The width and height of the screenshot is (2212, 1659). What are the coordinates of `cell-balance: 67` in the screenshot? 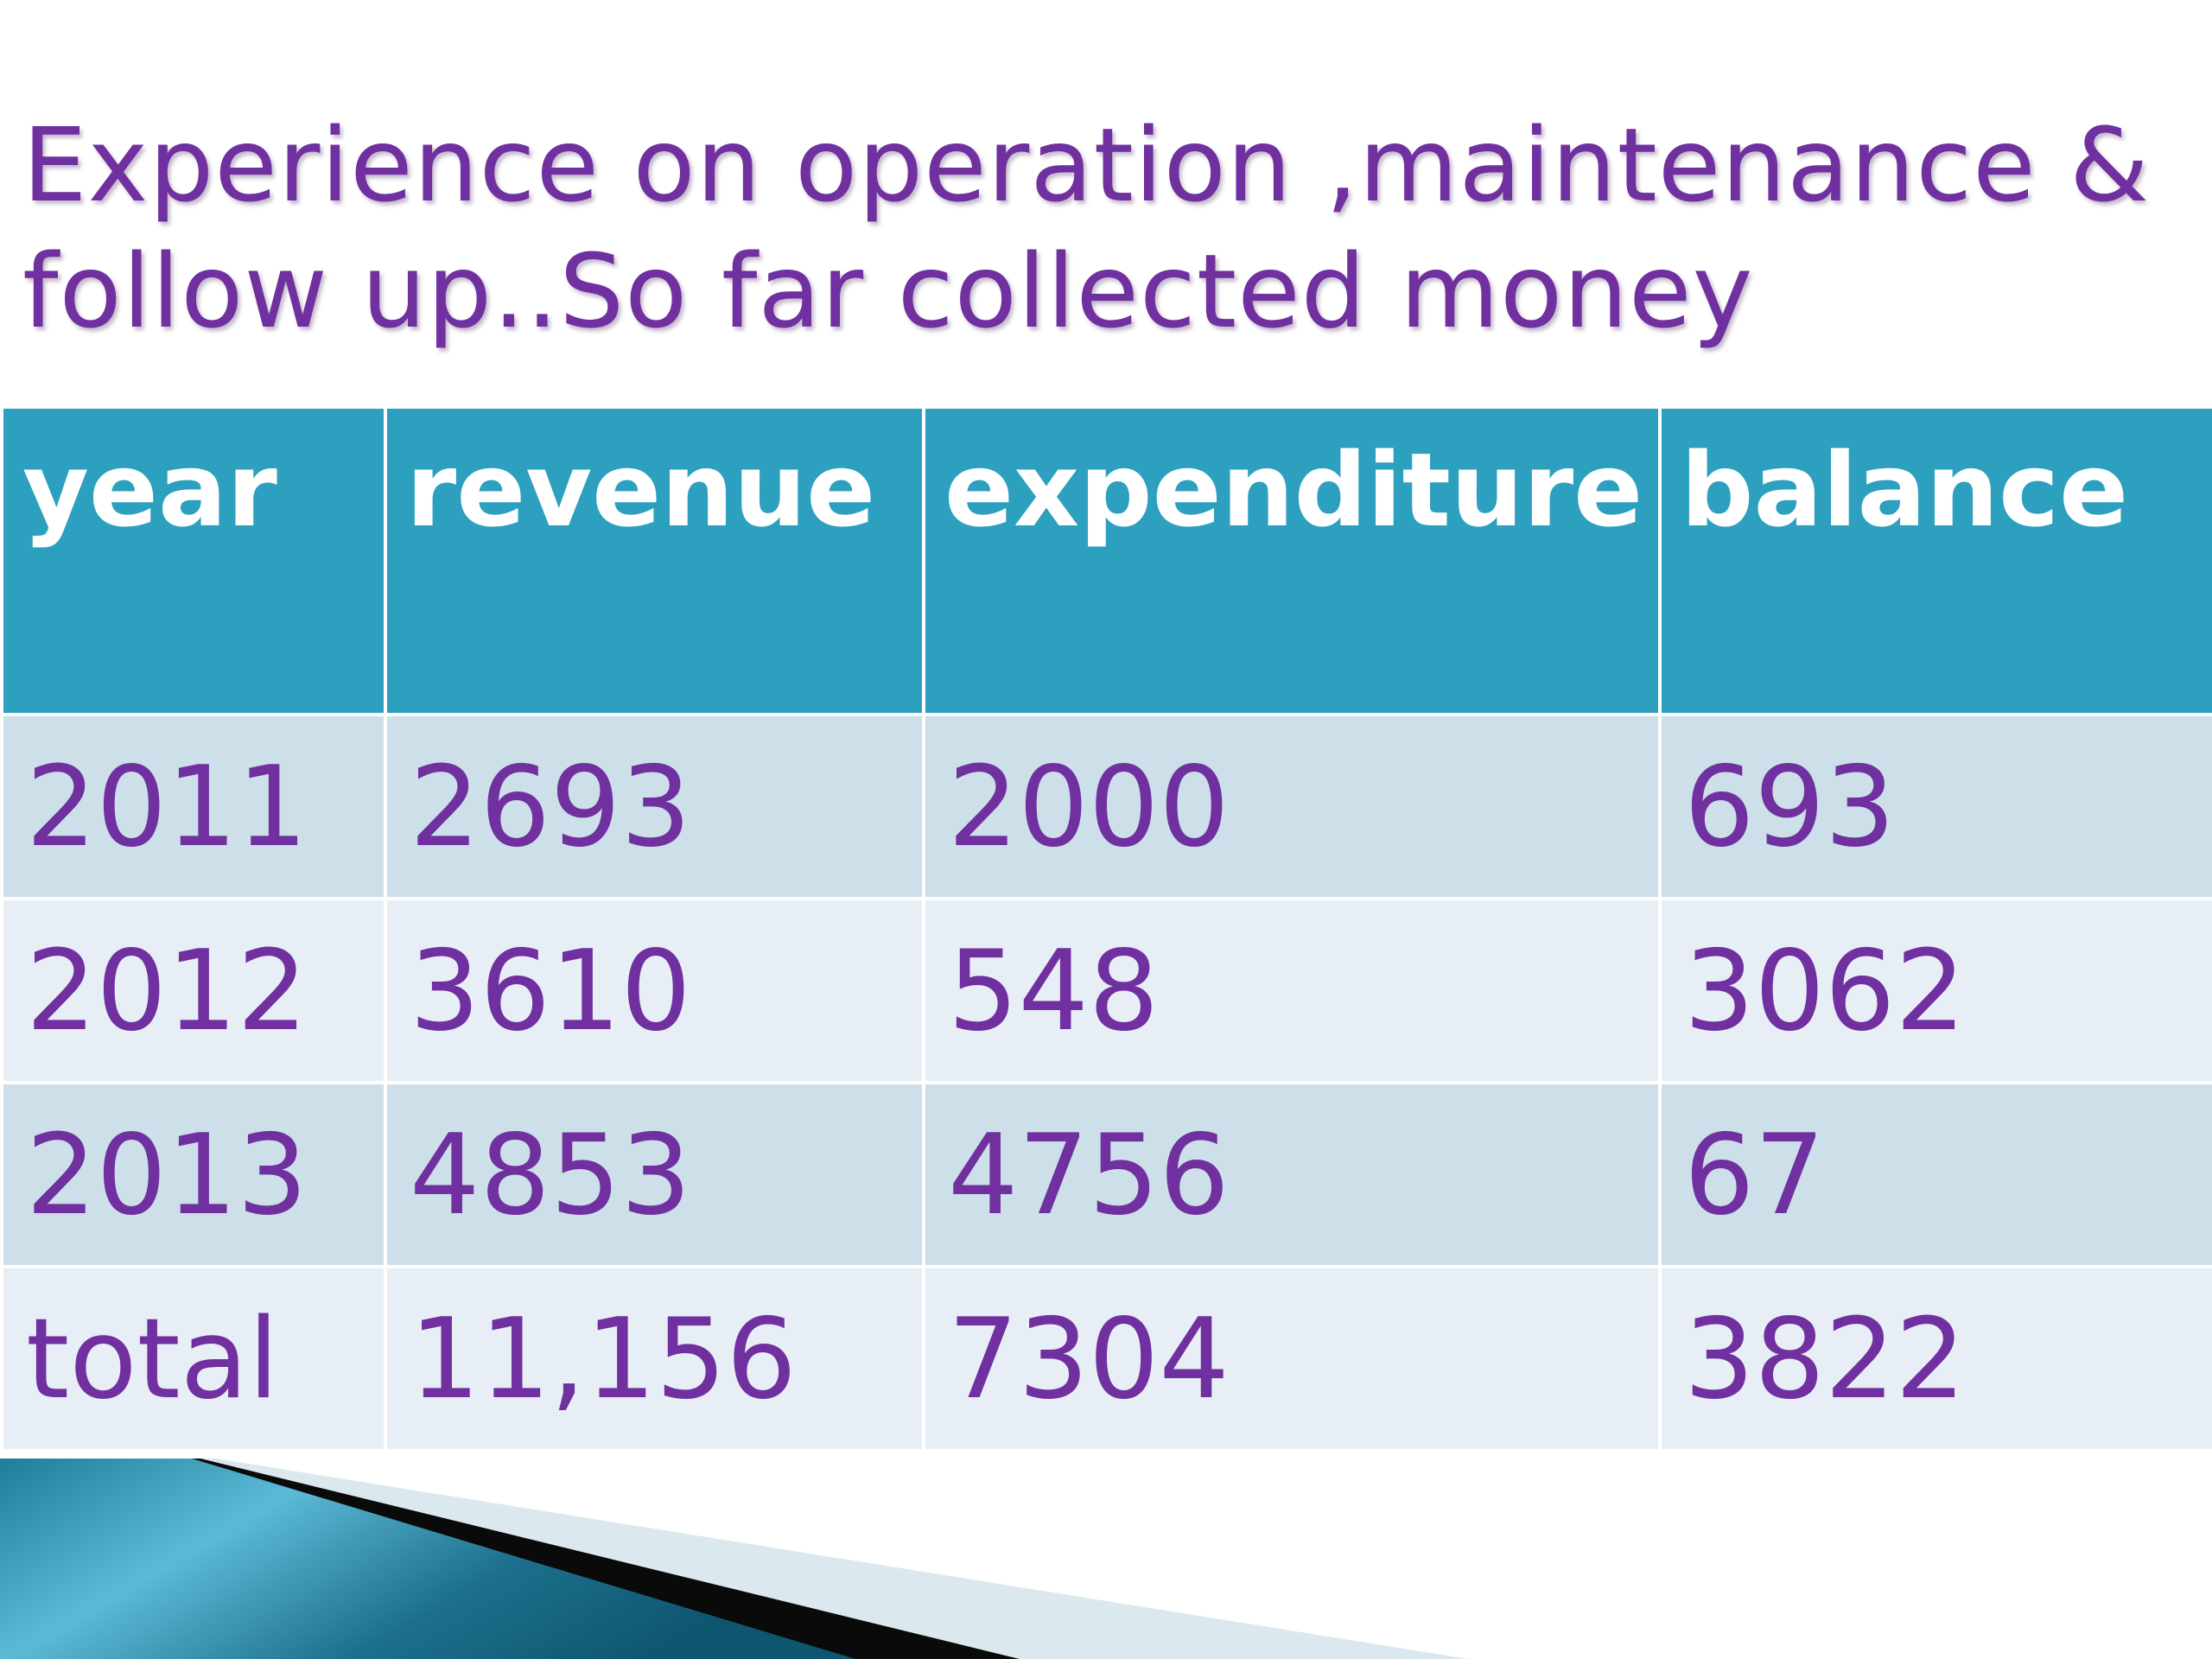 It's located at (1935, 1174).